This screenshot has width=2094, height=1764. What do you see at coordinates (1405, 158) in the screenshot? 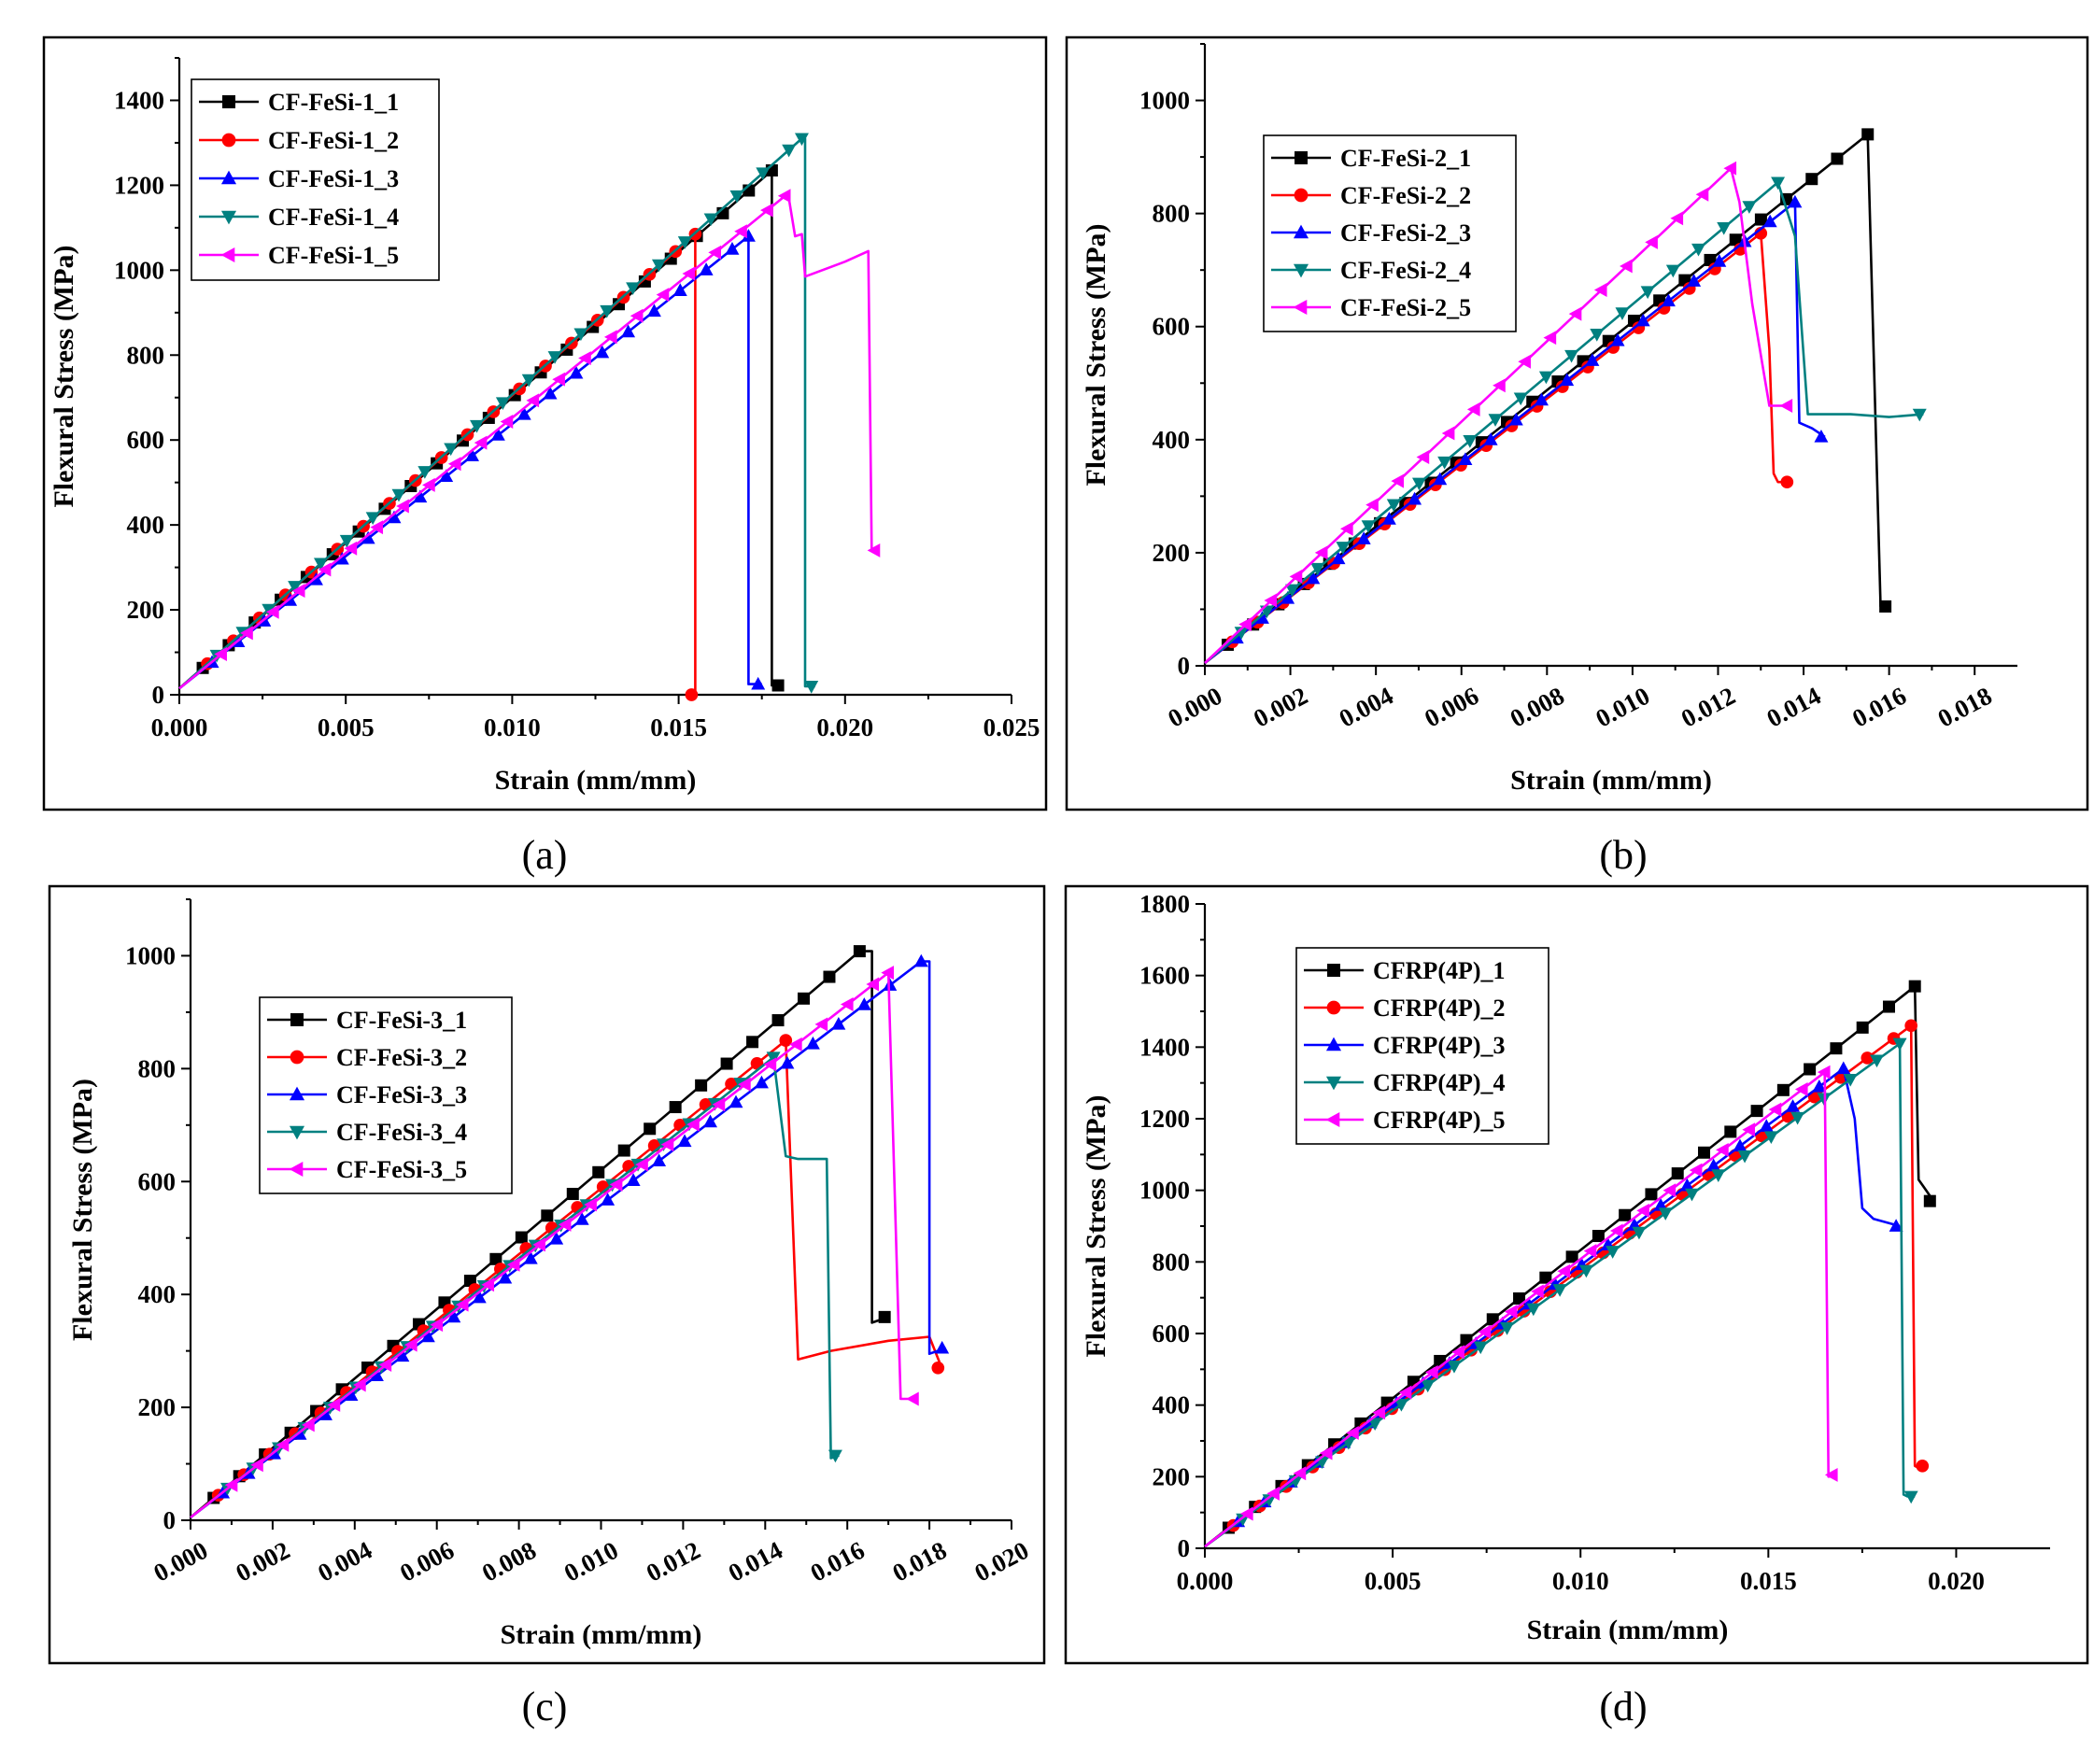
I see `legend-label: CF-FeSi-2_1` at bounding box center [1405, 158].